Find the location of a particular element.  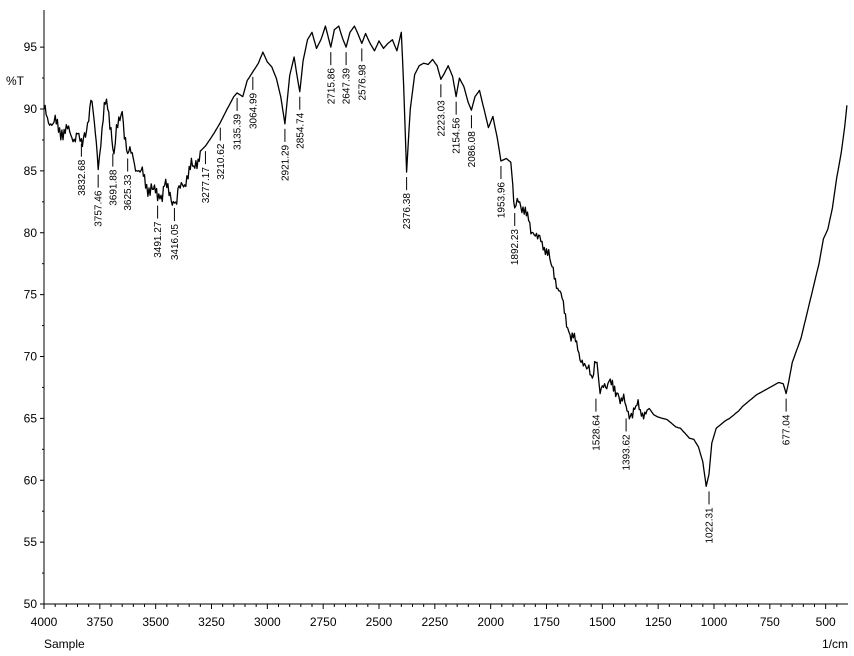

y-axis-ticks: 50 55 60 65 70 75 80 85 90 95 is located at coordinates (34, 325).